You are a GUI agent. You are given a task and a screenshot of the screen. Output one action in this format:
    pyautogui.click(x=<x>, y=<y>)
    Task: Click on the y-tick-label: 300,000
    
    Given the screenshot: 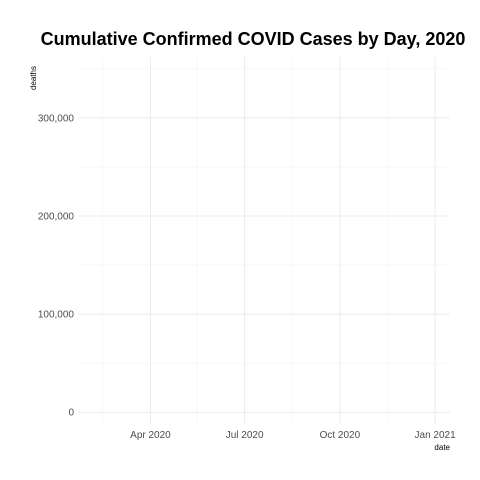 What is the action you would take?
    pyautogui.click(x=56, y=118)
    